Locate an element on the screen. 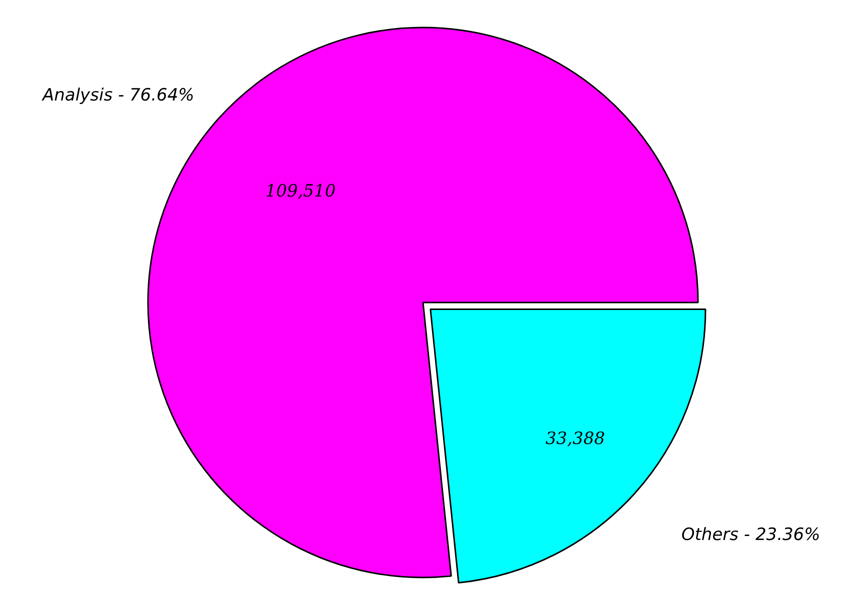 The width and height of the screenshot is (846, 605). slice-label: Others - 23.36% is located at coordinates (750, 535).